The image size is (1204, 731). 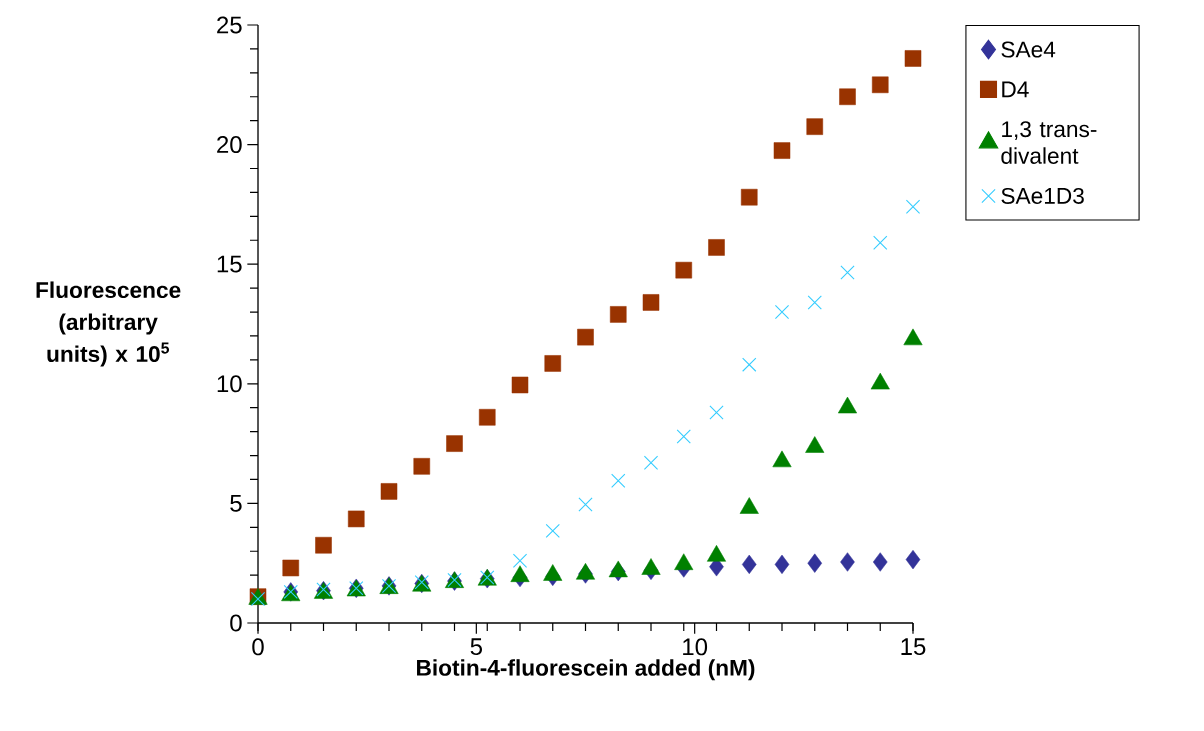 What do you see at coordinates (586, 670) in the screenshot?
I see `x-axis-title: Biotin-4-fluorescein added (nM)` at bounding box center [586, 670].